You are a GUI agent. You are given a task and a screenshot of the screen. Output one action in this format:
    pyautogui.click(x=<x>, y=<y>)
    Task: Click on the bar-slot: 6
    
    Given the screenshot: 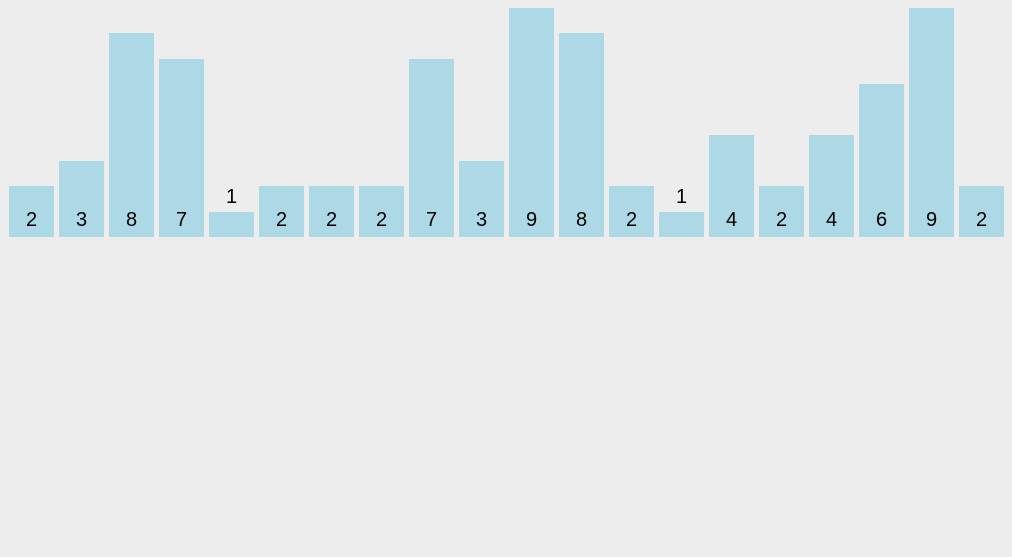 What is the action you would take?
    pyautogui.click(x=881, y=160)
    